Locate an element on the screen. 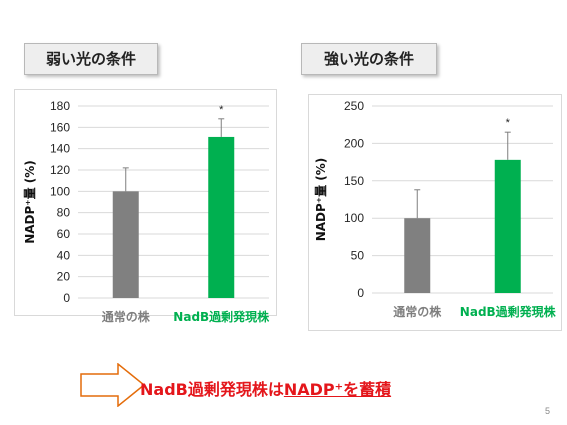 Image resolution: width=567 pixels, height=425 pixels. right-arrow-icon is located at coordinates (113, 385).